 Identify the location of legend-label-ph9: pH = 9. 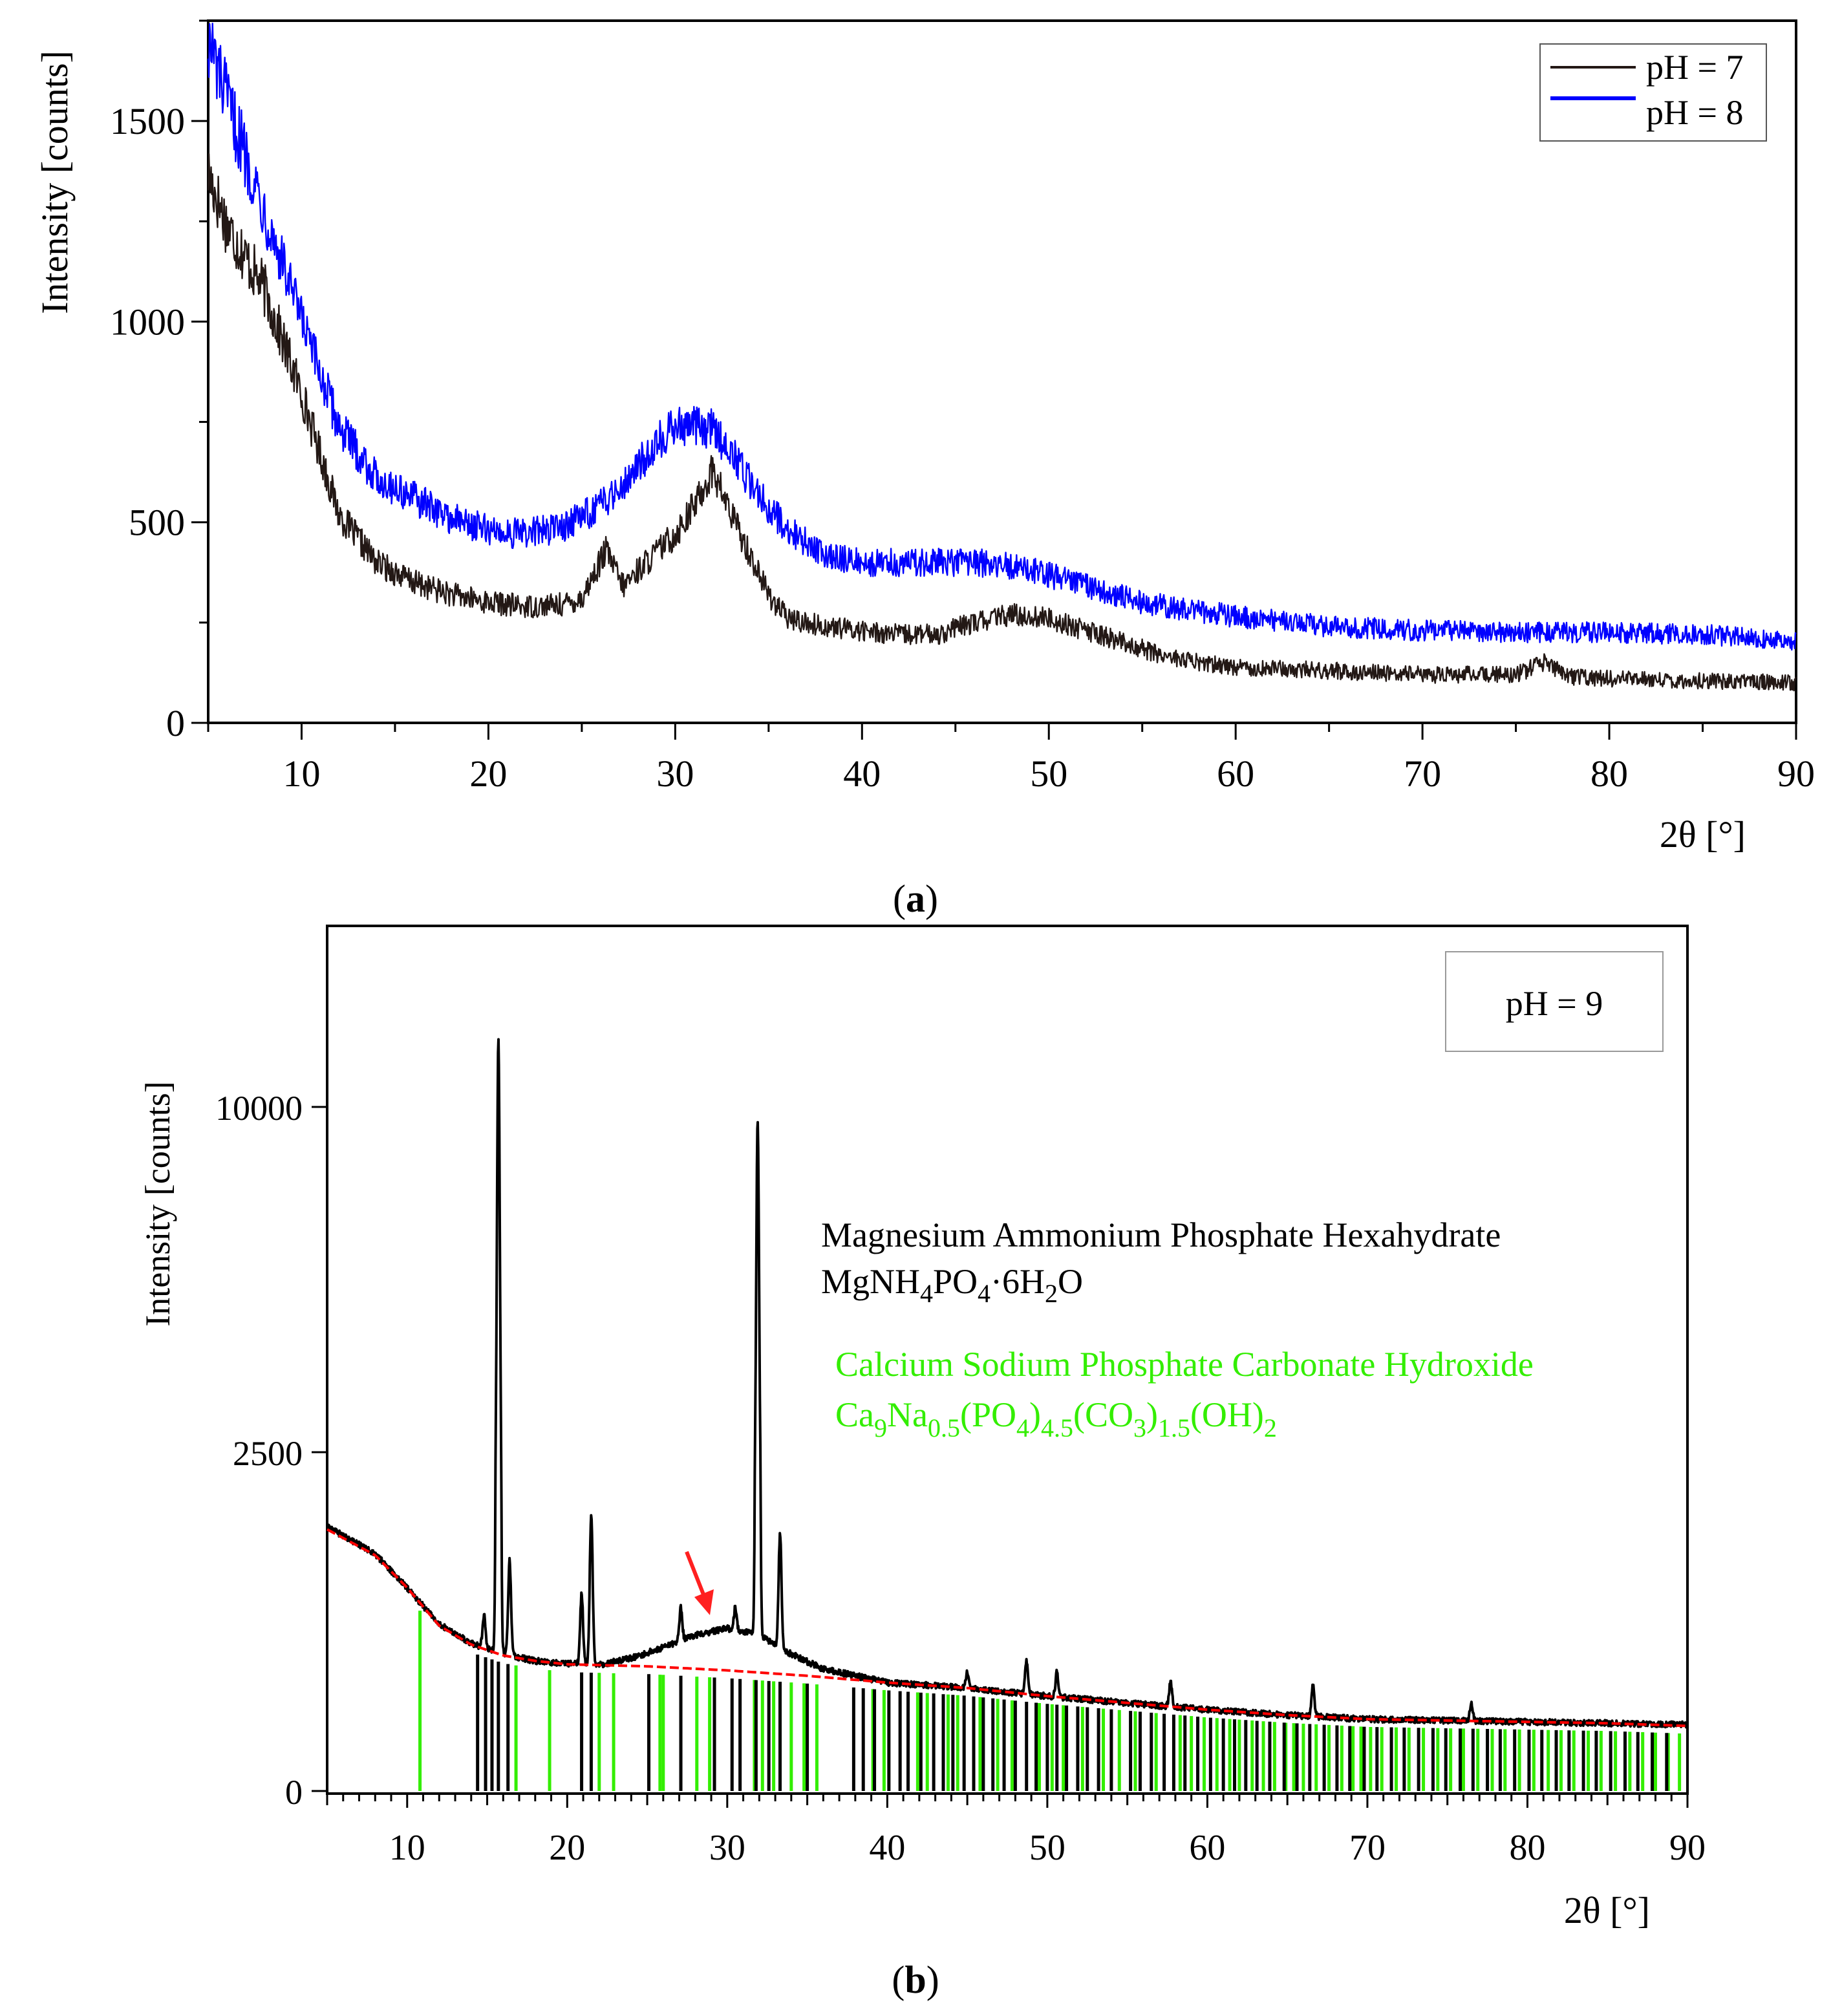
(1554, 1004).